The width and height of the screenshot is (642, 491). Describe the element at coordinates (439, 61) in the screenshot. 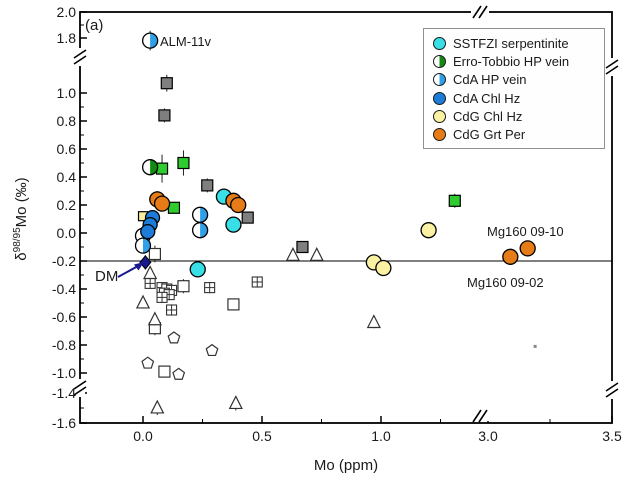

I see `green-half-circle-icon` at that location.